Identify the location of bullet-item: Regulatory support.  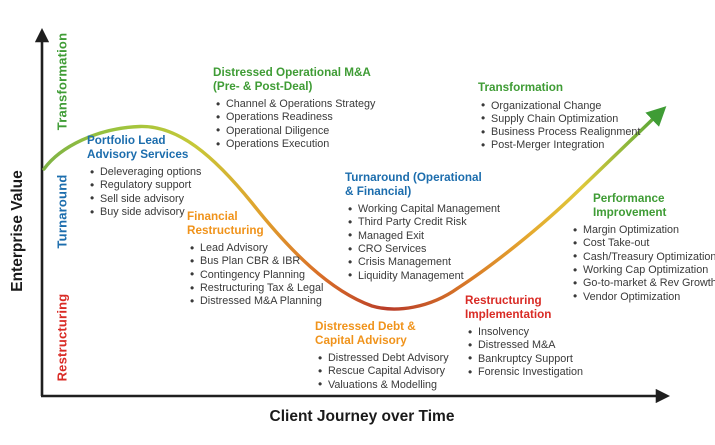
(156, 186).